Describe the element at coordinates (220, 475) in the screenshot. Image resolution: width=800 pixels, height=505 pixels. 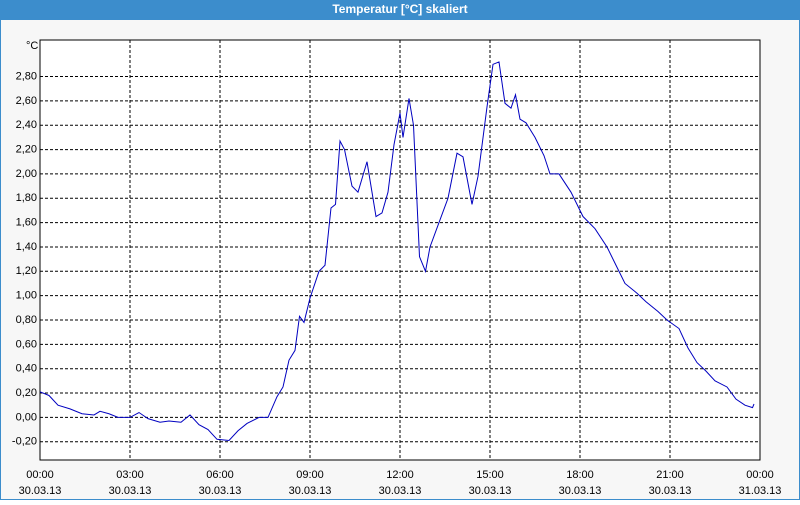
I see `x-tick-label: 06:00` at that location.